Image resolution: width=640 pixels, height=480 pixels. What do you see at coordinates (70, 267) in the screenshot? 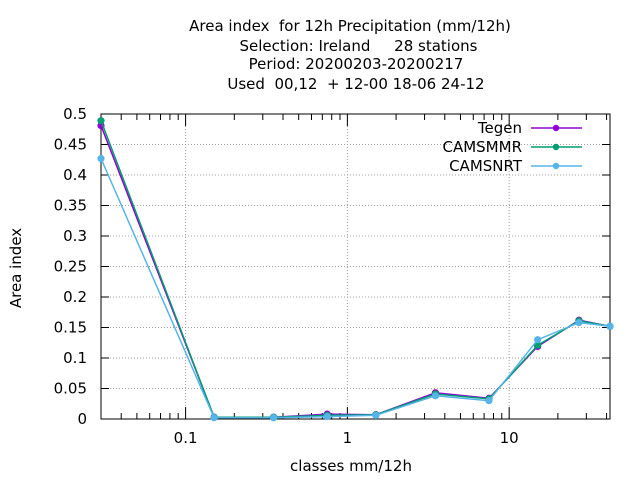
I see `y-tick-label: 0.25` at bounding box center [70, 267].